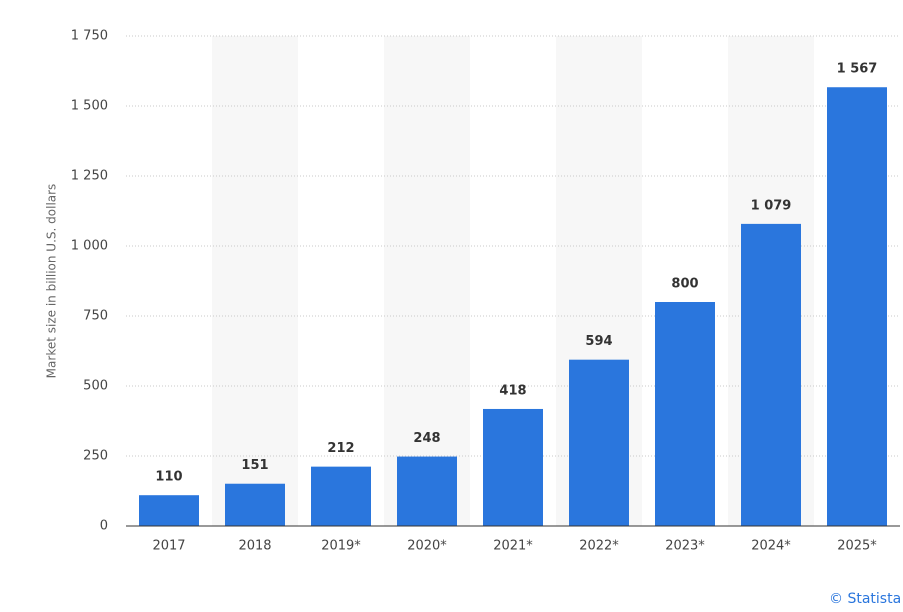 The width and height of the screenshot is (903, 612). What do you see at coordinates (599, 546) in the screenshot?
I see `x-tick-label: 2022*` at bounding box center [599, 546].